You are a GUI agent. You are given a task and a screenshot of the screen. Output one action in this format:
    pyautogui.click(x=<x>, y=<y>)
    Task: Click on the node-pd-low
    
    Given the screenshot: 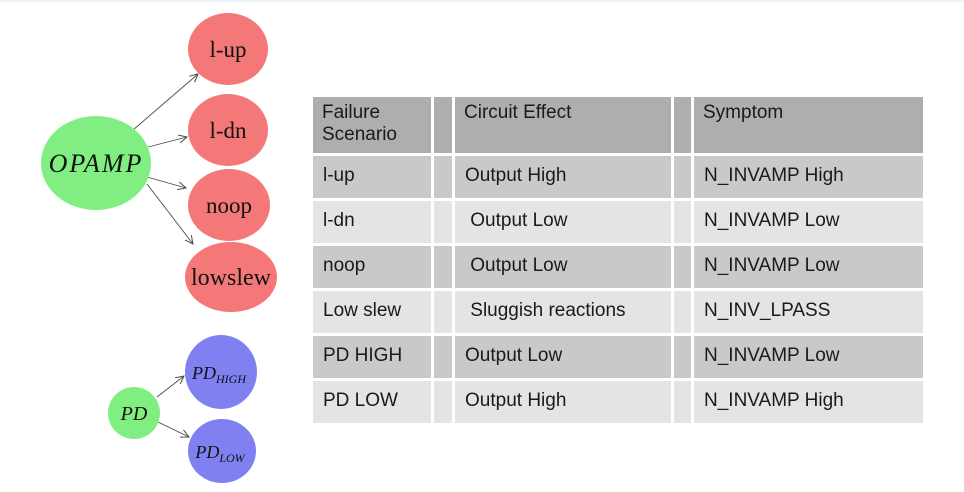 What is the action you would take?
    pyautogui.click(x=222, y=451)
    